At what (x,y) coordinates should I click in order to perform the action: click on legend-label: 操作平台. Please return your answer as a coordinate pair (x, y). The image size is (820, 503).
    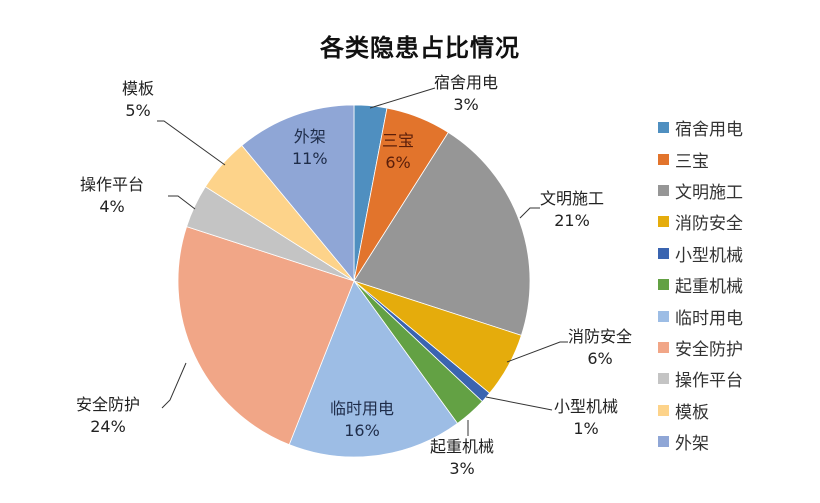
    Looking at the image, I should click on (709, 381).